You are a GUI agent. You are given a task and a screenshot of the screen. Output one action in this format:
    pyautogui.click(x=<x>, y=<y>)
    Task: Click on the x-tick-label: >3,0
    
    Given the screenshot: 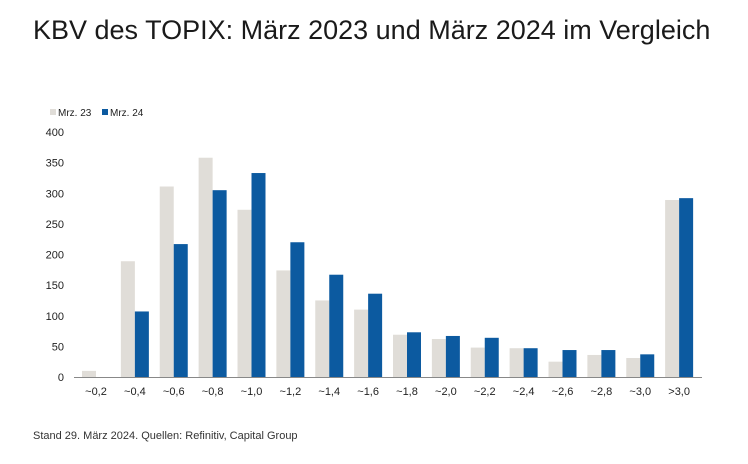 What is the action you would take?
    pyautogui.click(x=679, y=392)
    